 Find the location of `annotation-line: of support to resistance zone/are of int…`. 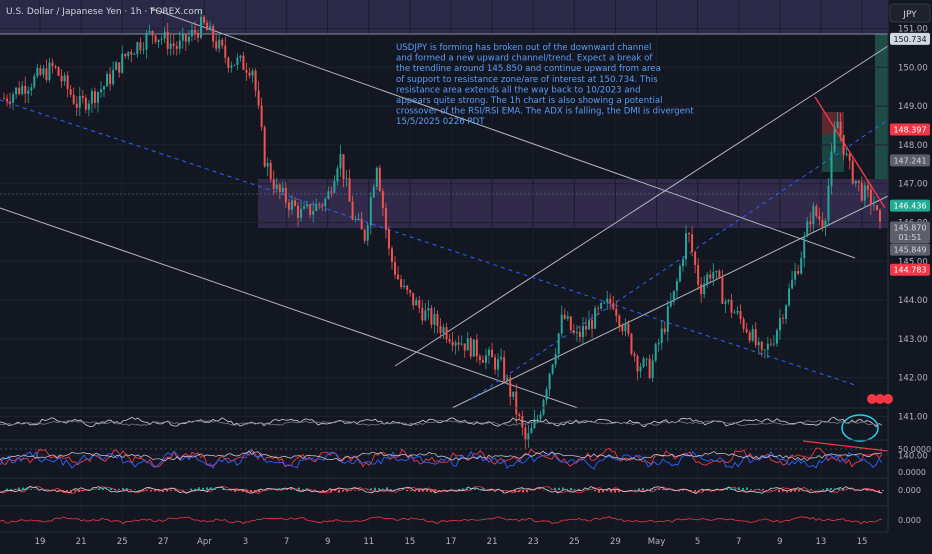

annotation-line: of support to resistance zone/are of int… is located at coordinates (527, 80).